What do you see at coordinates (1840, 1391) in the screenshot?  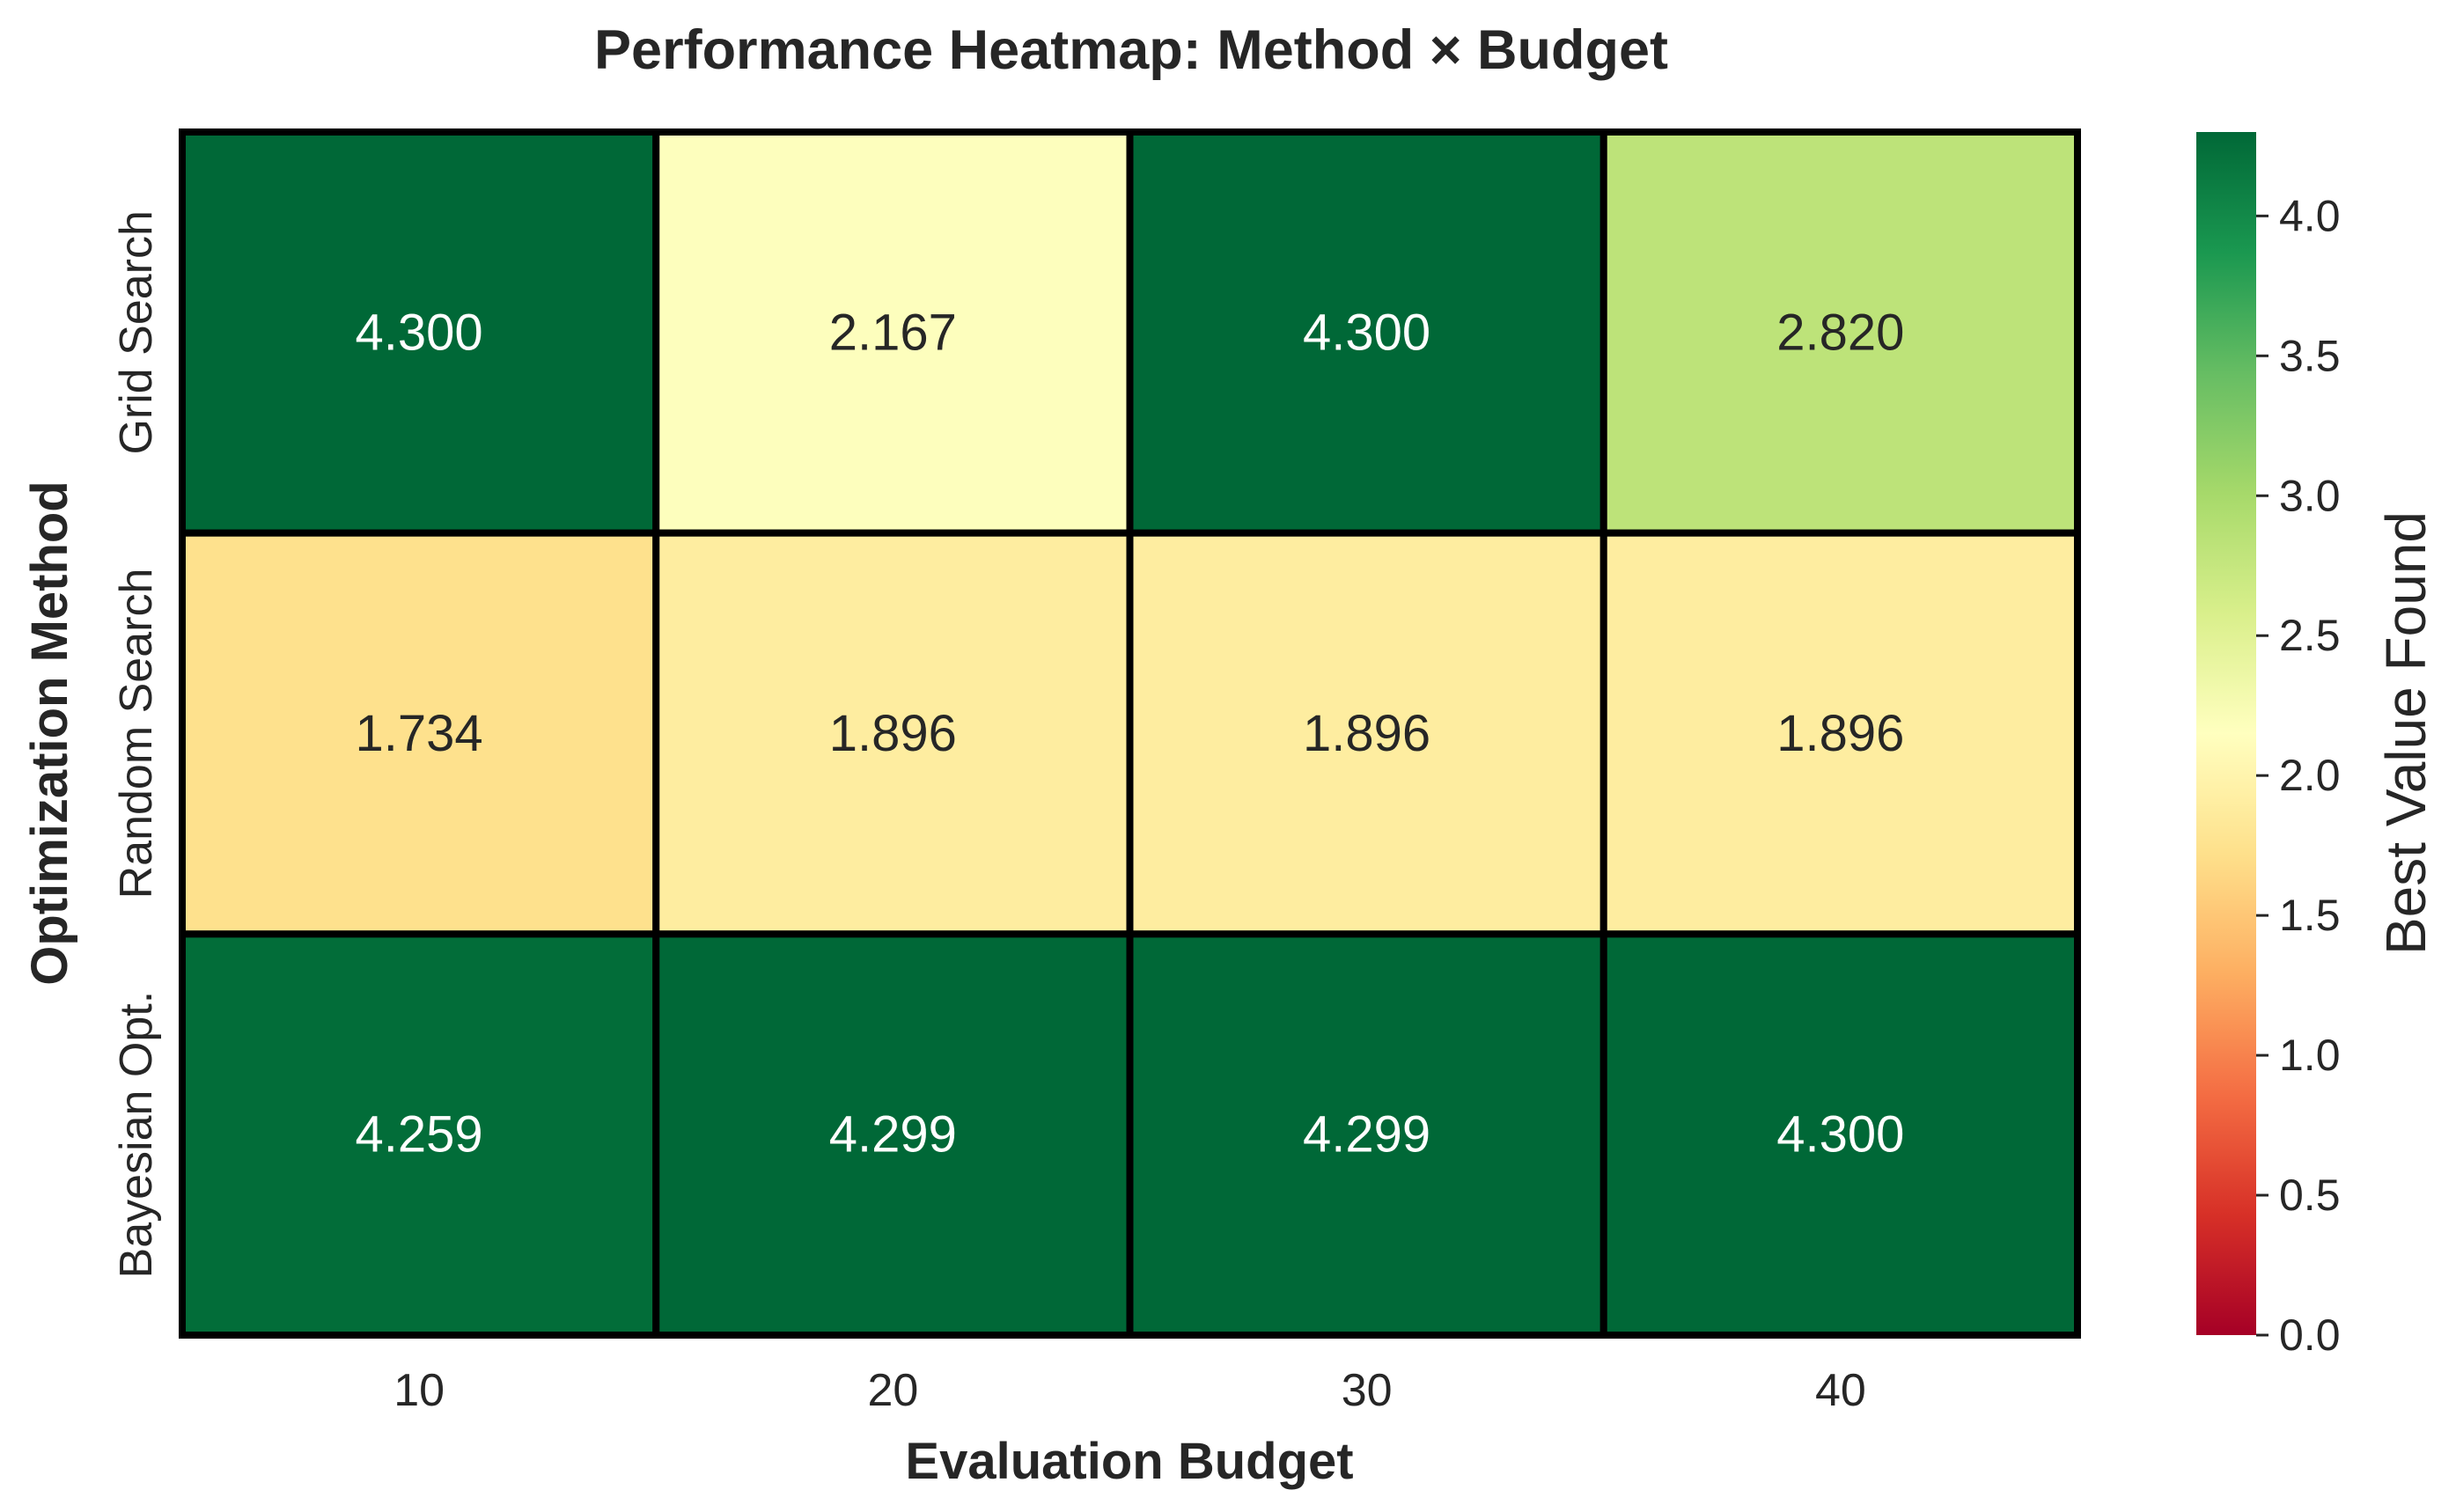 I see `x-tick-label: 40` at bounding box center [1840, 1391].